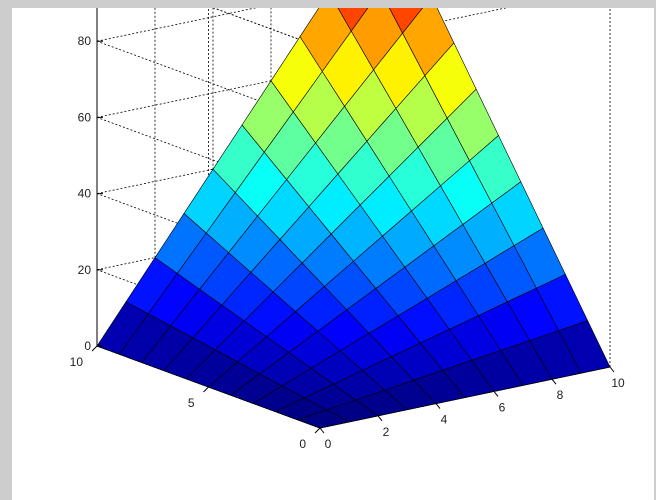  I want to click on y-tick-label: 0, so click(302, 444).